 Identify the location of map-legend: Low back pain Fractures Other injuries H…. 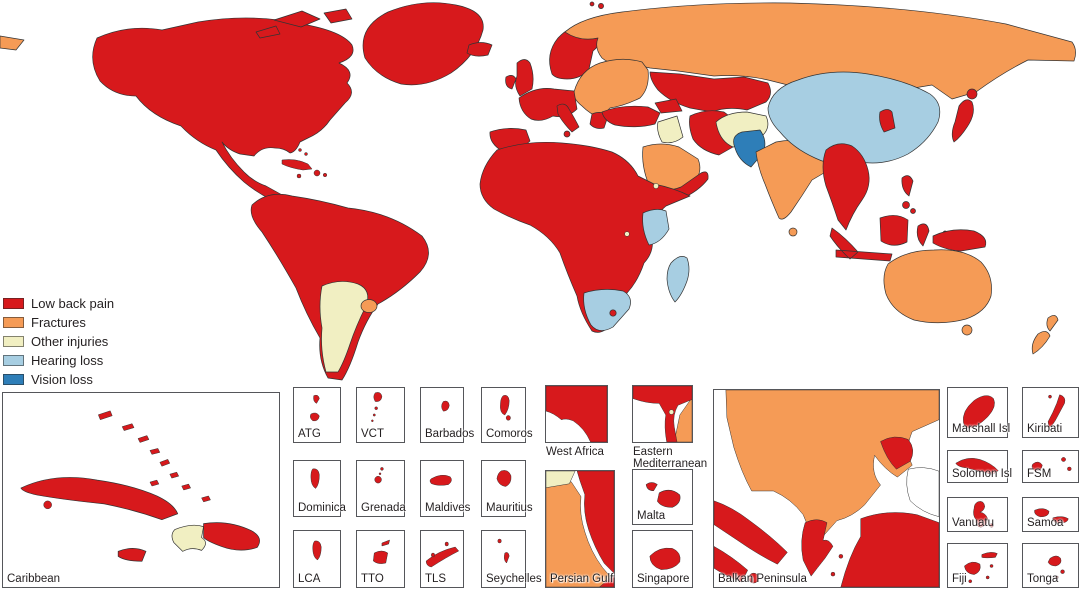
(58, 341).